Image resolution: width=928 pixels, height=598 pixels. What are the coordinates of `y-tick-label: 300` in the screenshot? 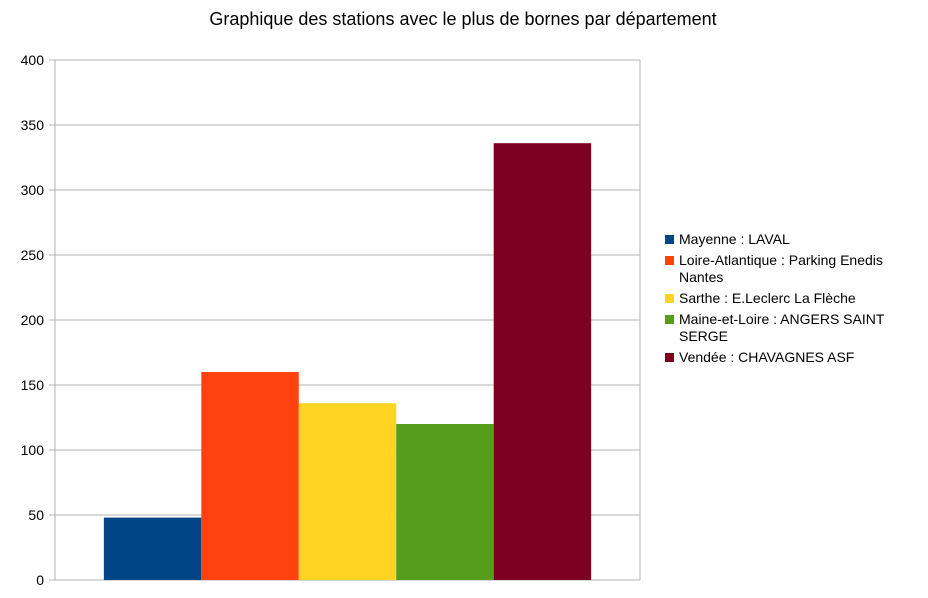 It's located at (33, 190).